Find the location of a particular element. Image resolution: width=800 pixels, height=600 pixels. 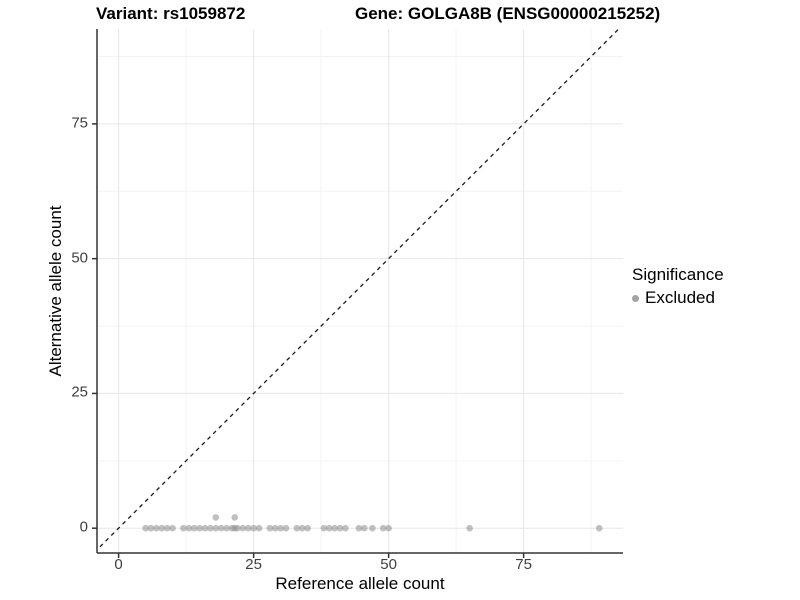

y-tick-label: 0 is located at coordinates (83, 527).